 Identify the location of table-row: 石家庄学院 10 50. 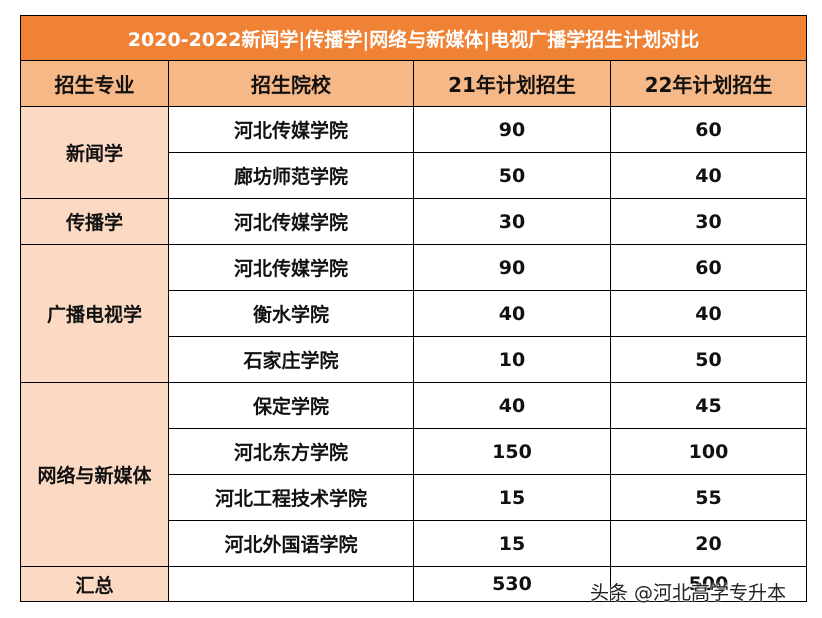
(414, 359).